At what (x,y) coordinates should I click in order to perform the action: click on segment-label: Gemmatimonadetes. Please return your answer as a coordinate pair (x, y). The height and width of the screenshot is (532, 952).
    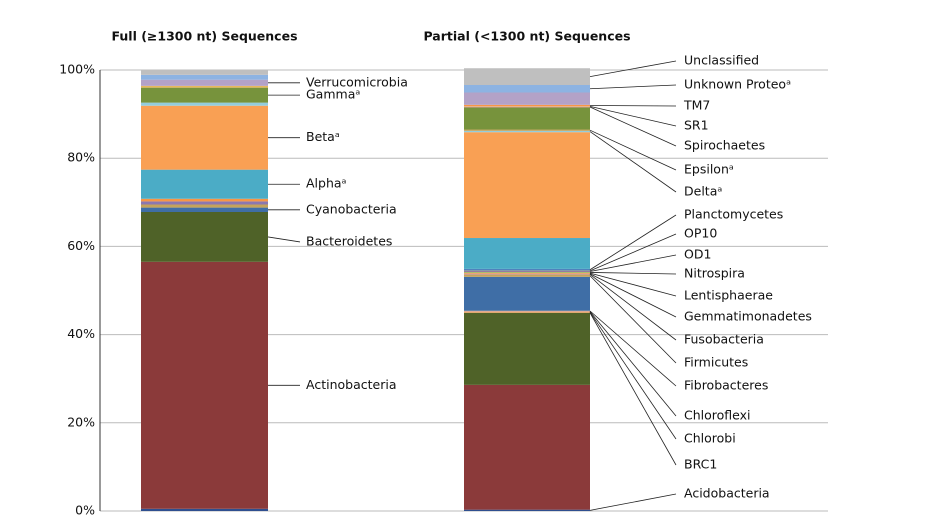
    Looking at the image, I should click on (748, 316).